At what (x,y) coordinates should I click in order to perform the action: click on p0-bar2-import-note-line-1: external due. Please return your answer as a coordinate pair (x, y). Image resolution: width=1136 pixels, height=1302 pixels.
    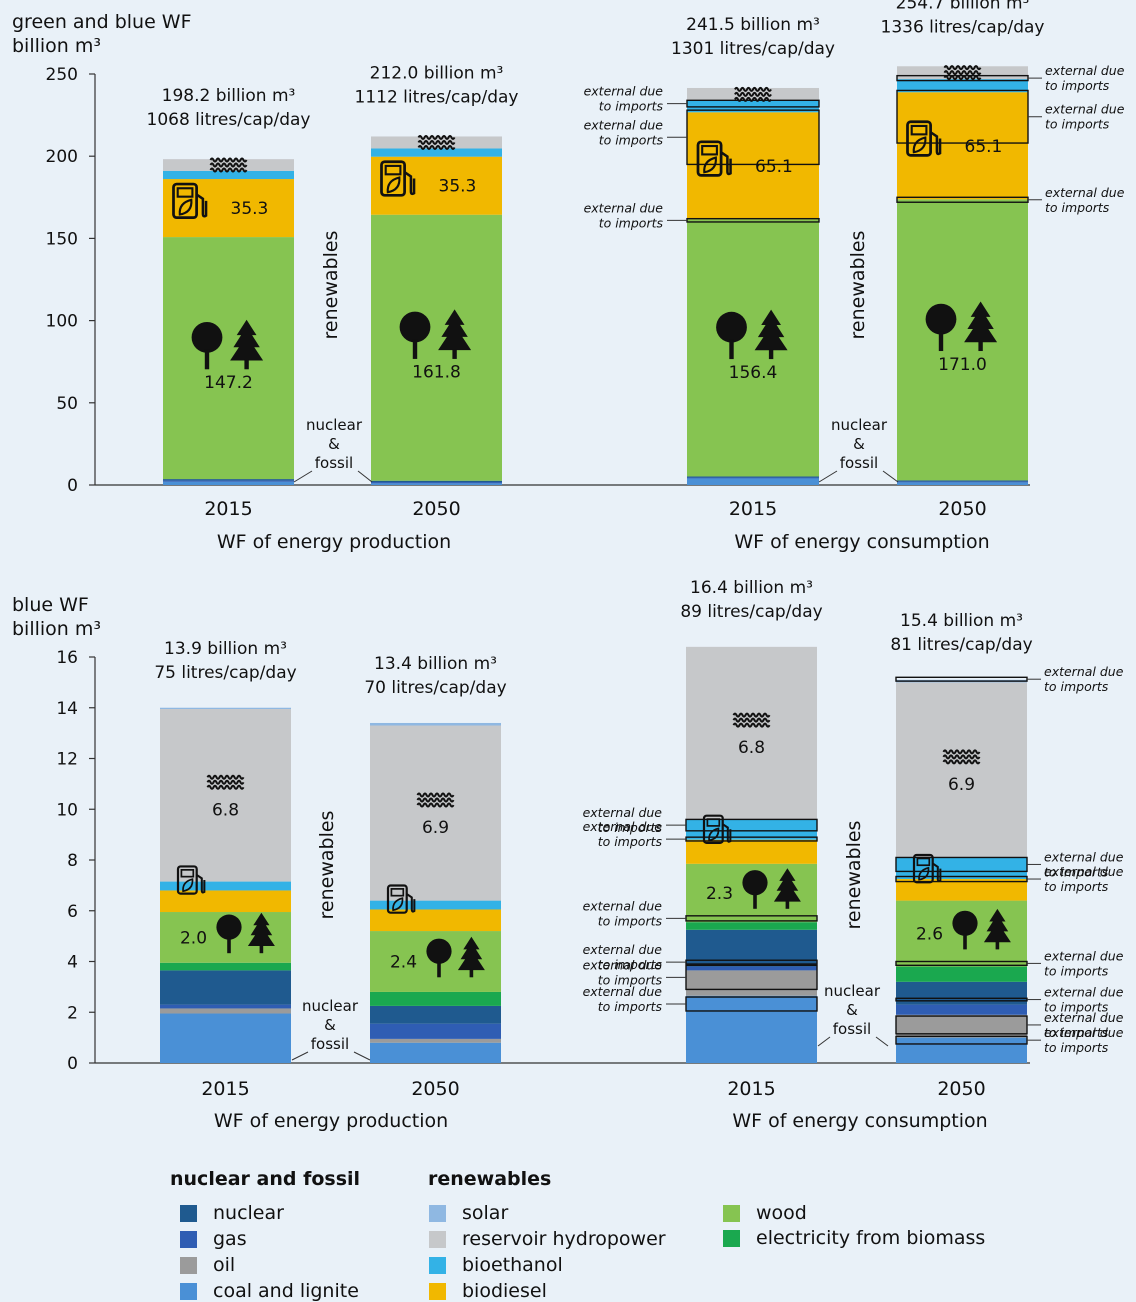
    Looking at the image, I should click on (624, 207).